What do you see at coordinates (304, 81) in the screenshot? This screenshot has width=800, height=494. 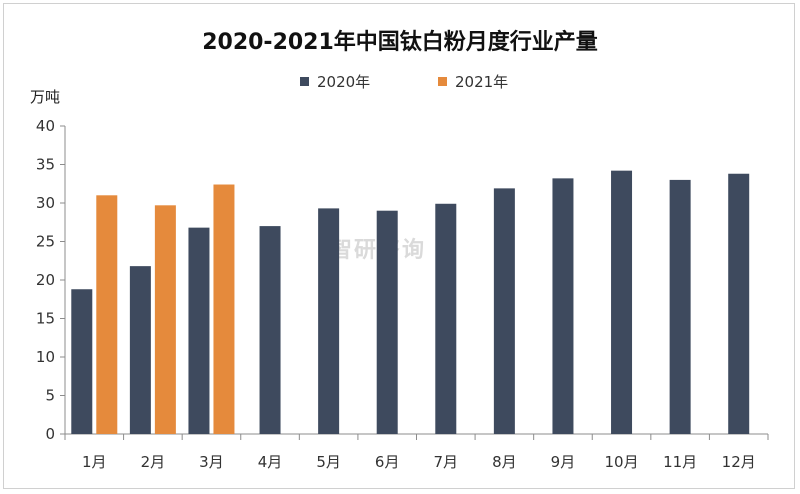 I see `legend-swatch-2020` at bounding box center [304, 81].